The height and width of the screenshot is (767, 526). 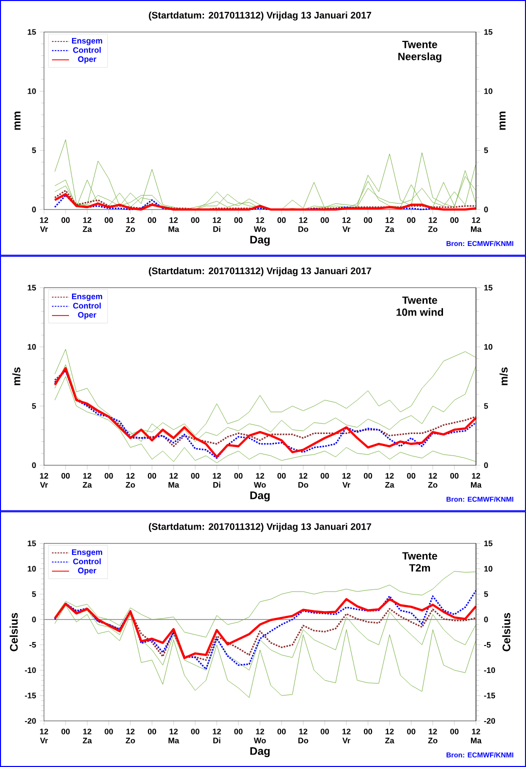 I want to click on y2-tick-label: -10, so click(x=490, y=670).